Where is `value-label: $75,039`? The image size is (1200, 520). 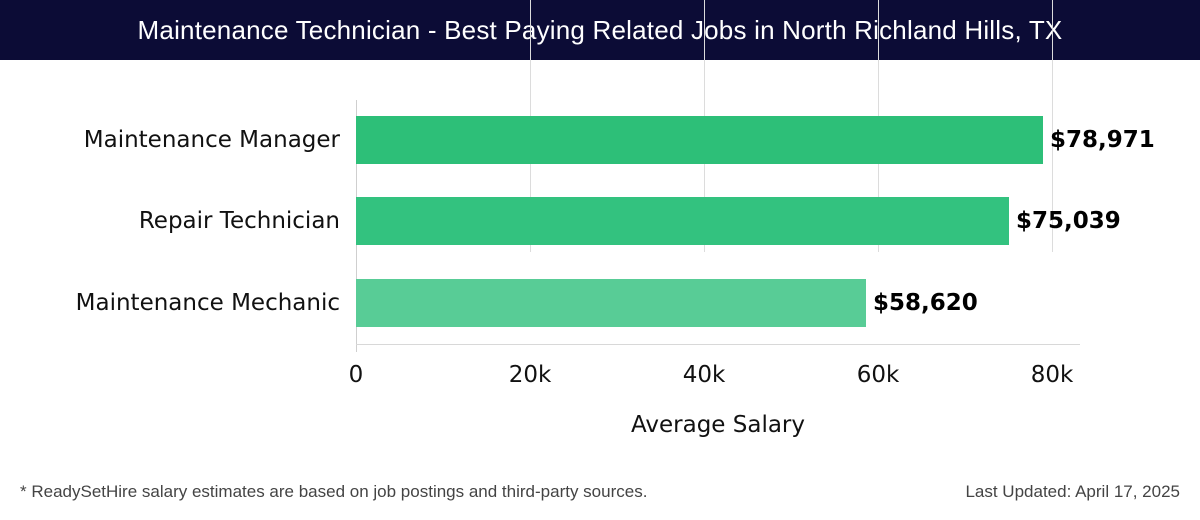
value-label: $75,039 is located at coordinates (1068, 221).